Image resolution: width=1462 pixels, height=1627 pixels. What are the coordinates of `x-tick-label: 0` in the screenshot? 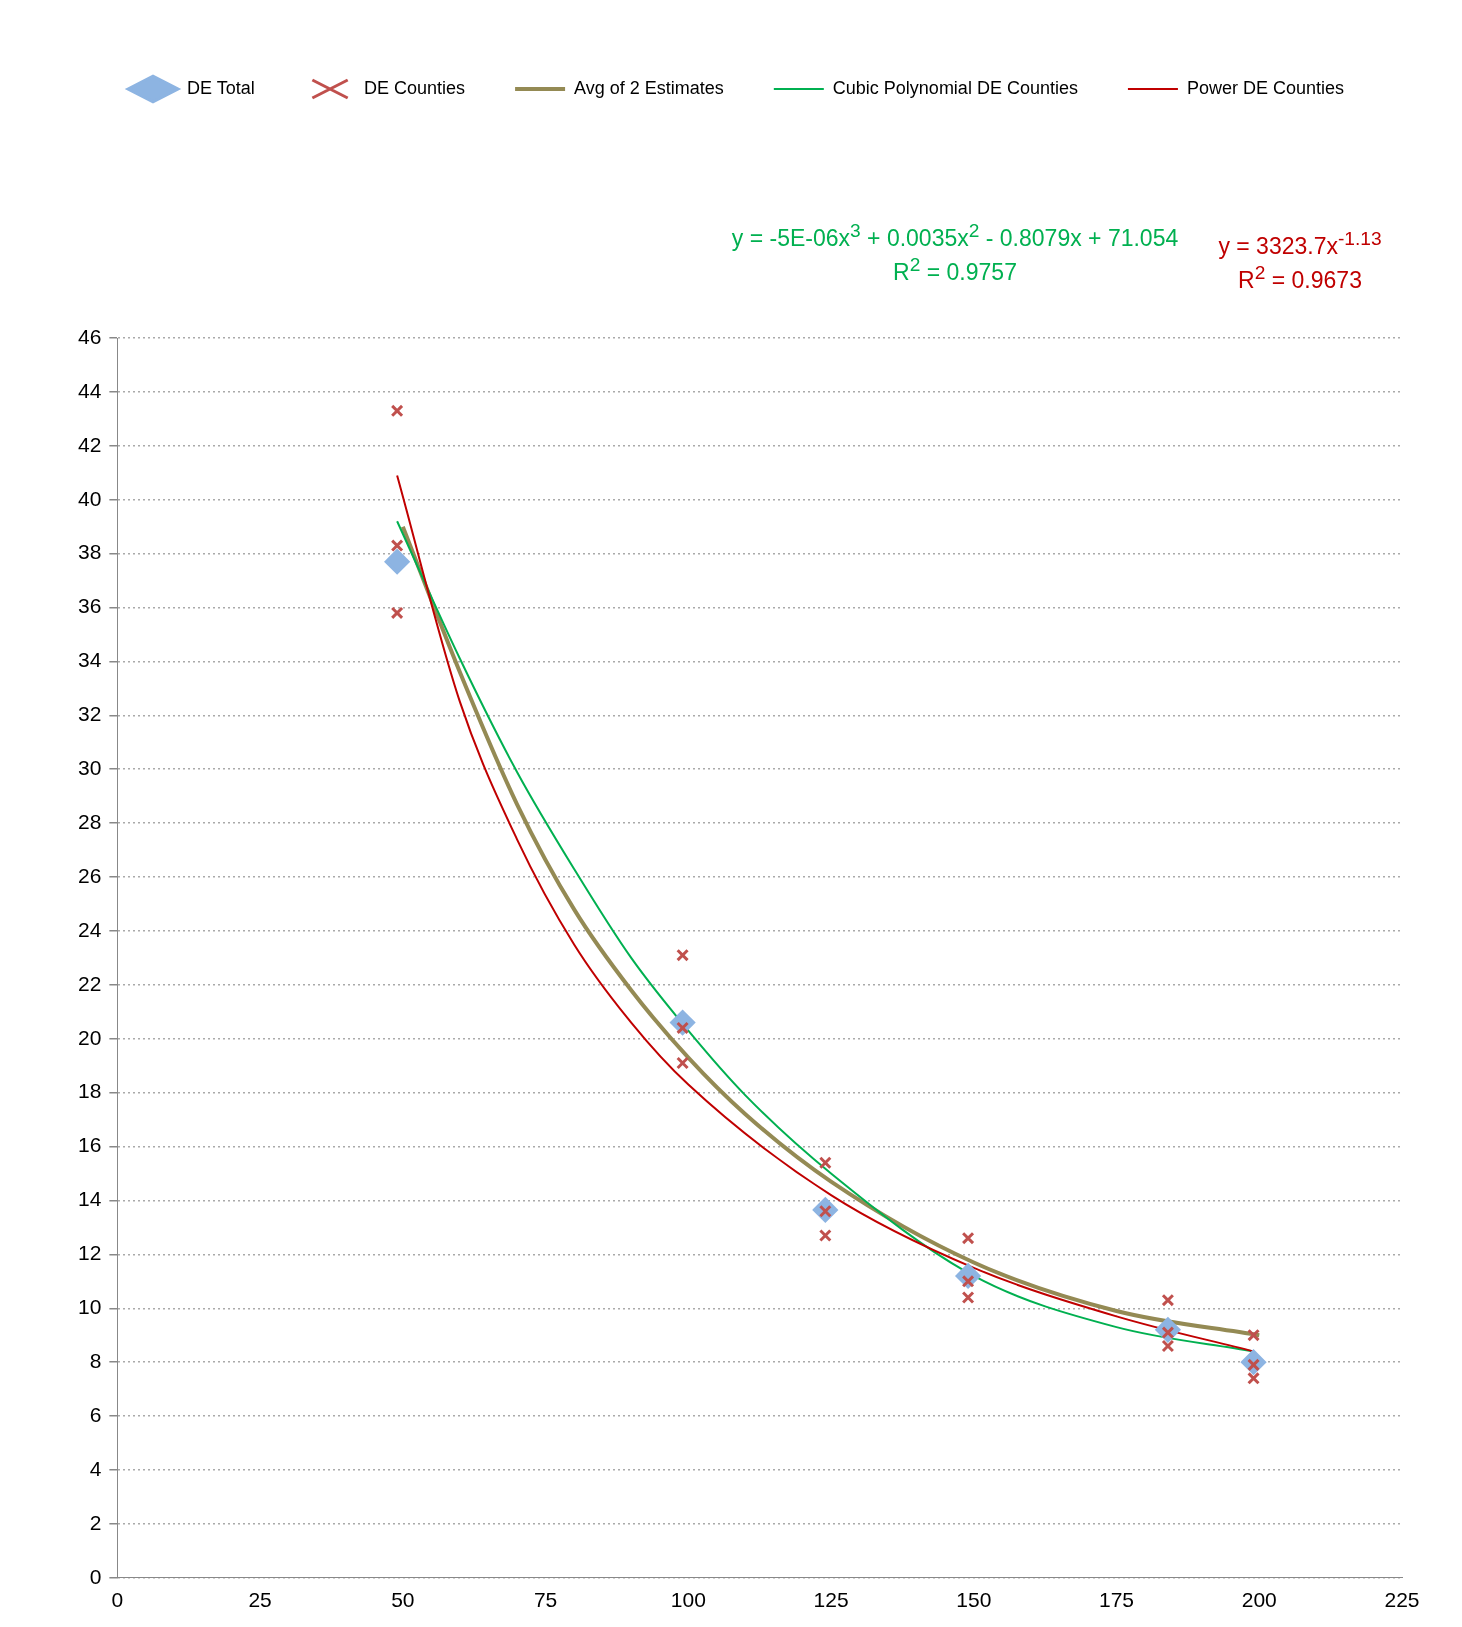 It's located at (117, 1600).